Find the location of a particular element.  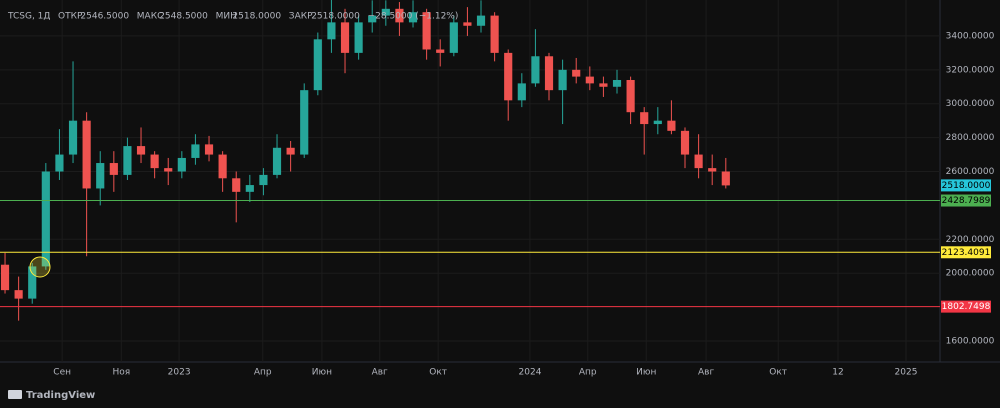

x-tick-label: 2023 is located at coordinates (179, 373).